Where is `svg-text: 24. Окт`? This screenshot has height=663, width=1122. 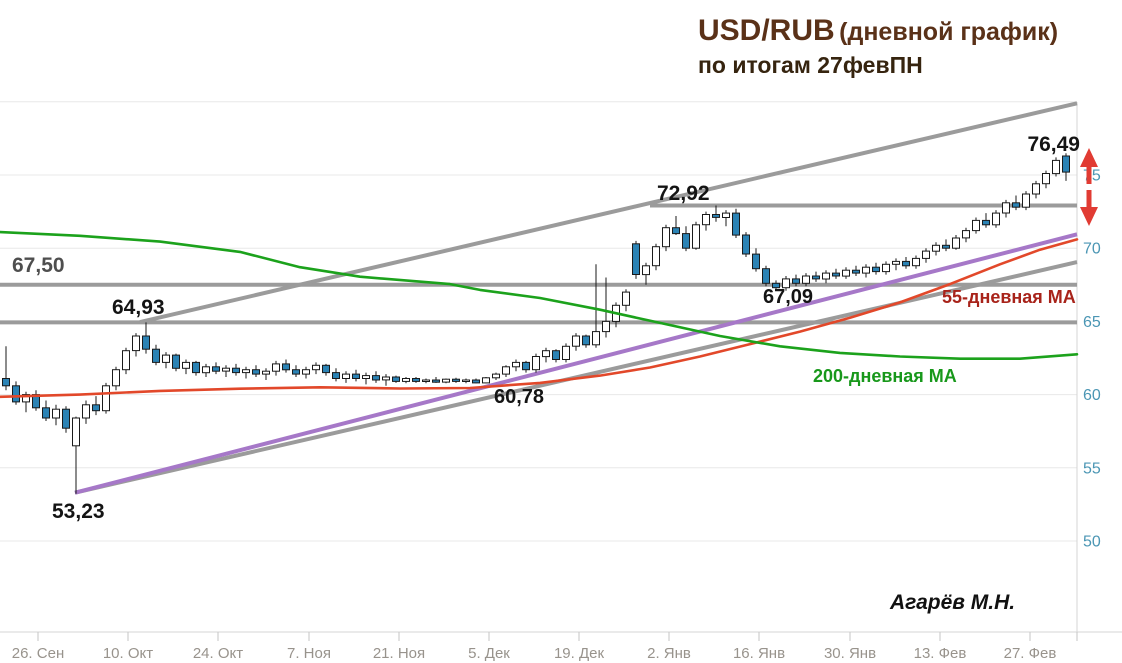 svg-text: 24. Окт is located at coordinates (218, 653).